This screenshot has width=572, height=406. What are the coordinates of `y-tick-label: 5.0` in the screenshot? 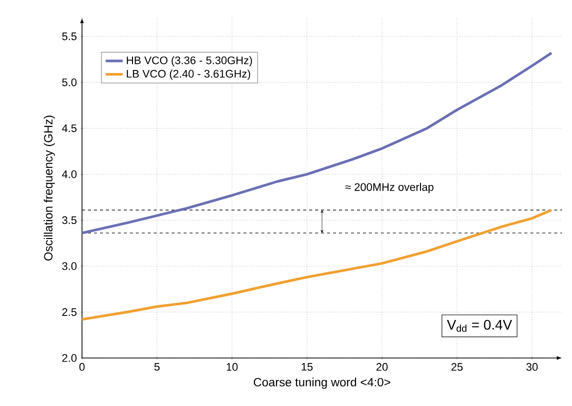 It's located at (69, 82).